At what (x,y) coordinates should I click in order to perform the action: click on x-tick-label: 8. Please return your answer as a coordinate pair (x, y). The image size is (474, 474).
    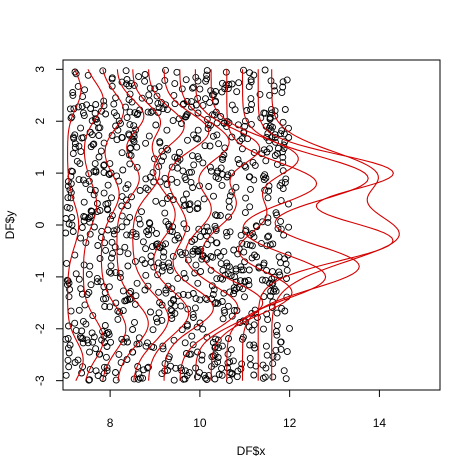
    Looking at the image, I should click on (110, 423).